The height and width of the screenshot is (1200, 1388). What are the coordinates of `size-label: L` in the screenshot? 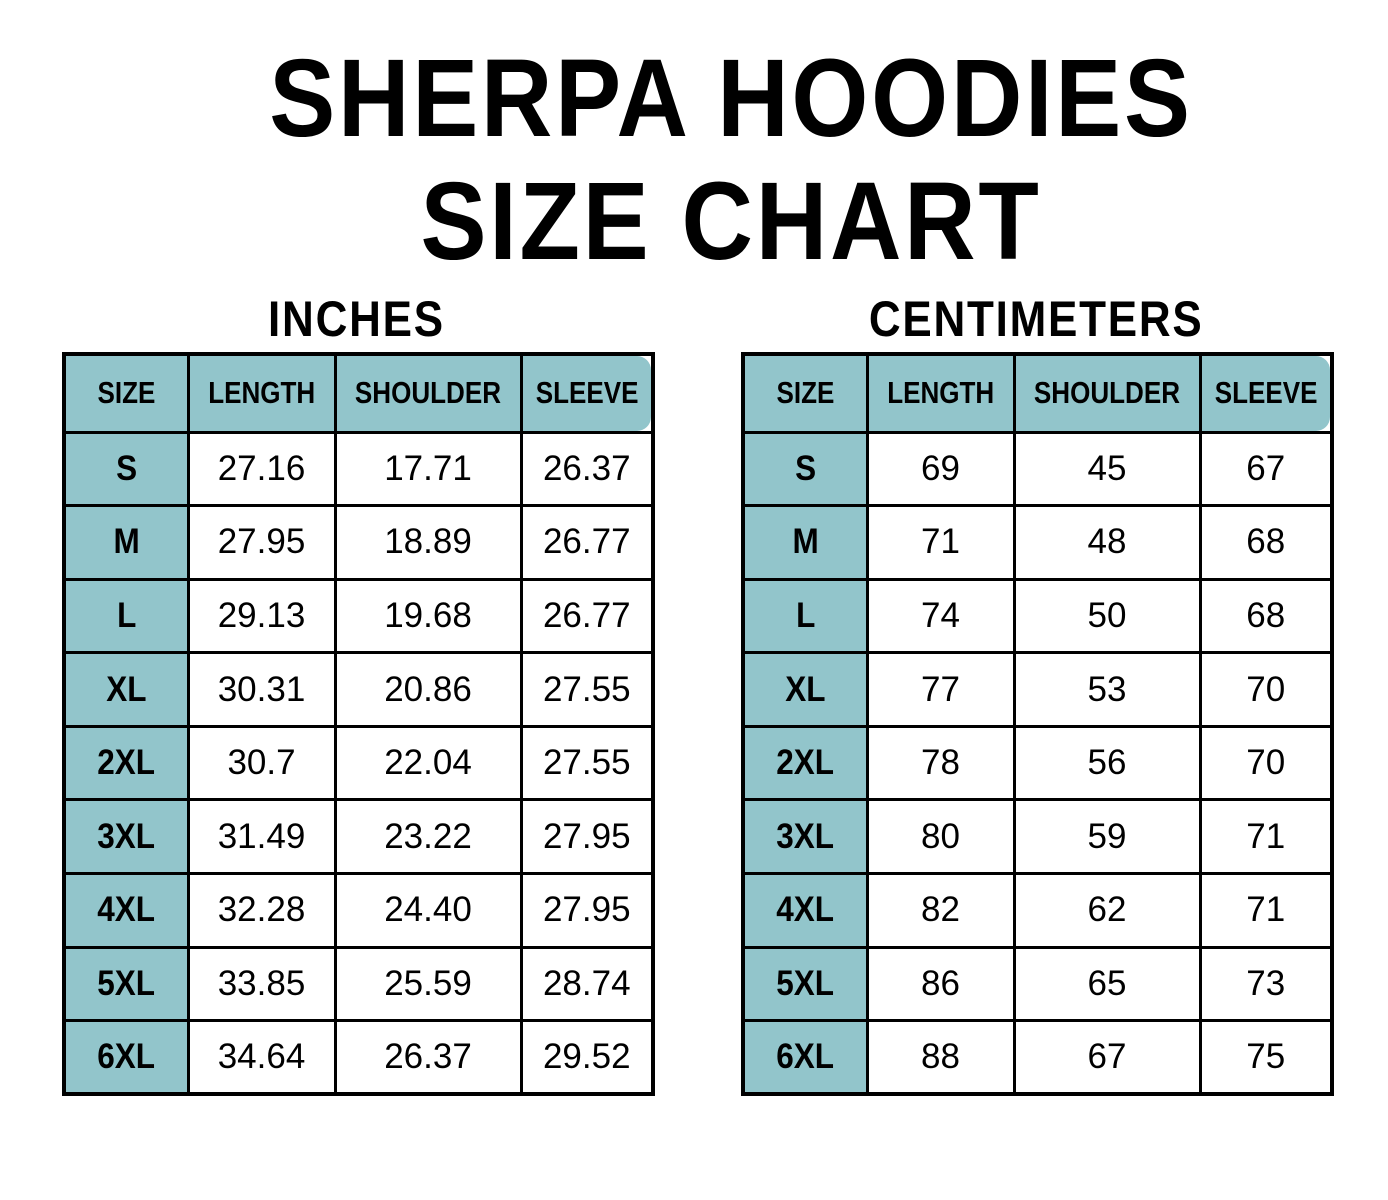 It's located at (805, 615).